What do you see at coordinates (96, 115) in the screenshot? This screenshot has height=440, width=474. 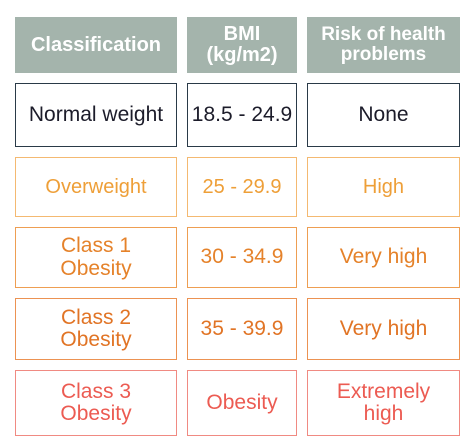 I see `cell-classification-normal: Normal weight` at bounding box center [96, 115].